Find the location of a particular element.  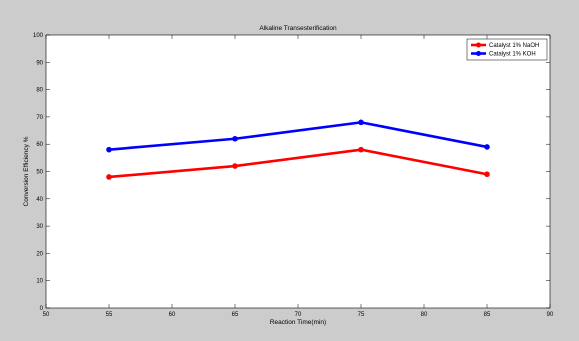

y-tick-label: 50 is located at coordinates (39, 173).